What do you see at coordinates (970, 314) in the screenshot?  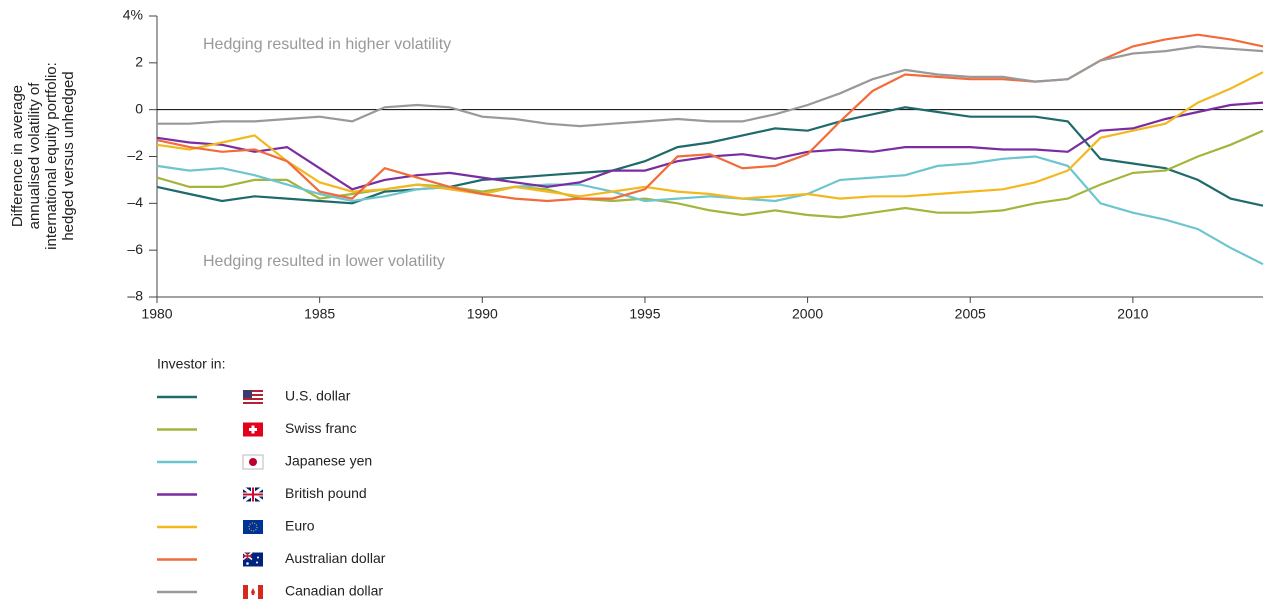 I see `x-tick-label: 2005` at bounding box center [970, 314].